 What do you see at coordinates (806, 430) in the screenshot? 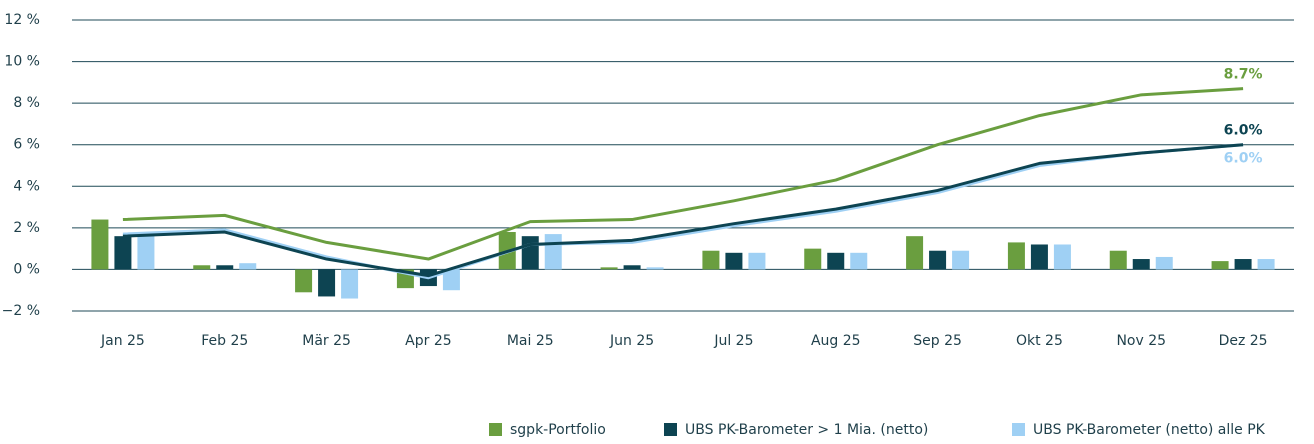
I see `legend-label: UBS PK-Barometer > 1 Mia. (netto)` at bounding box center [806, 430].